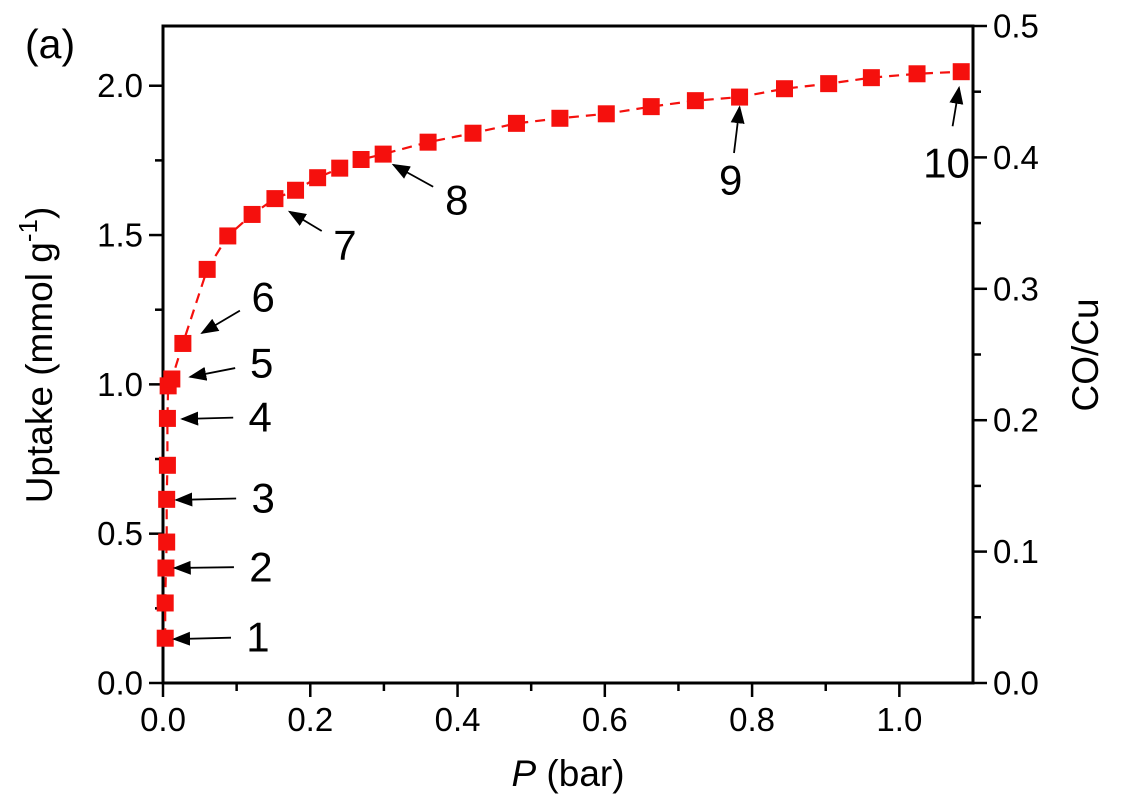  What do you see at coordinates (344, 244) in the screenshot?
I see `annotation-label: 7` at bounding box center [344, 244].